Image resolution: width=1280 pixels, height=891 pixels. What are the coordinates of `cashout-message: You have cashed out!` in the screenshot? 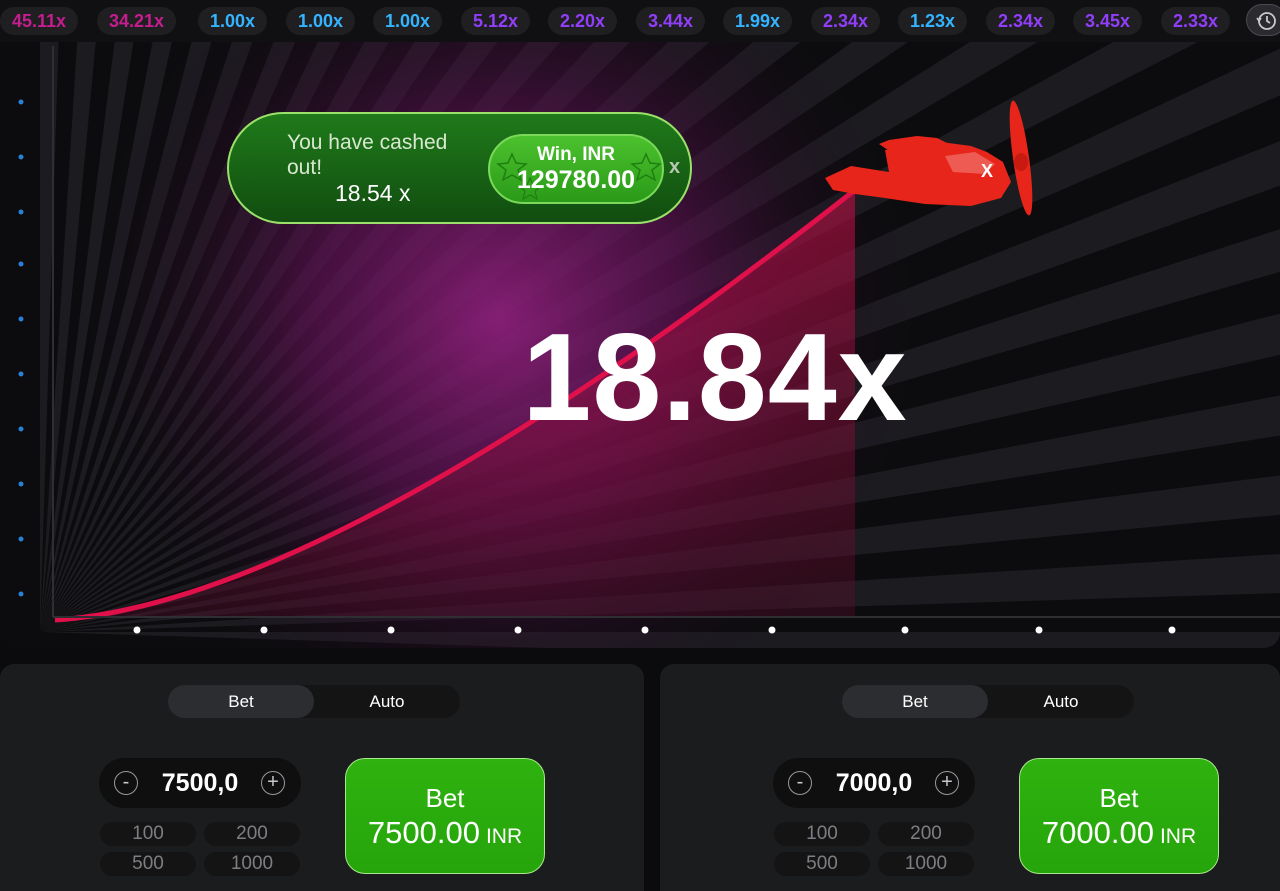 It's located at (367, 155).